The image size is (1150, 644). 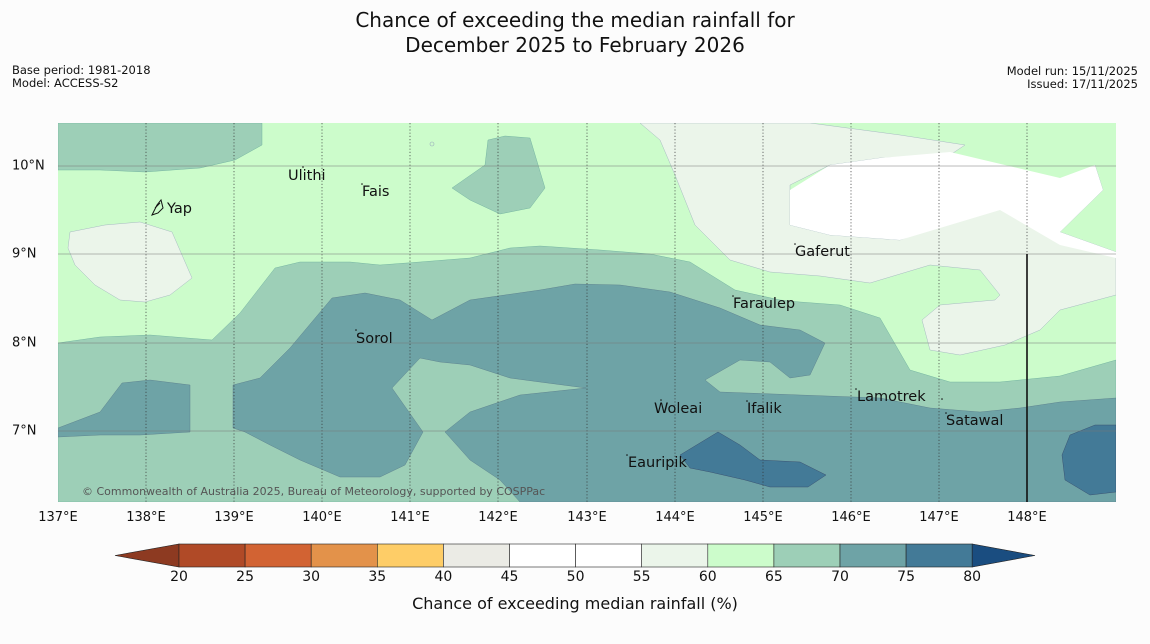 I want to click on base-period: Base period: 1981-2018, so click(x=81, y=70).